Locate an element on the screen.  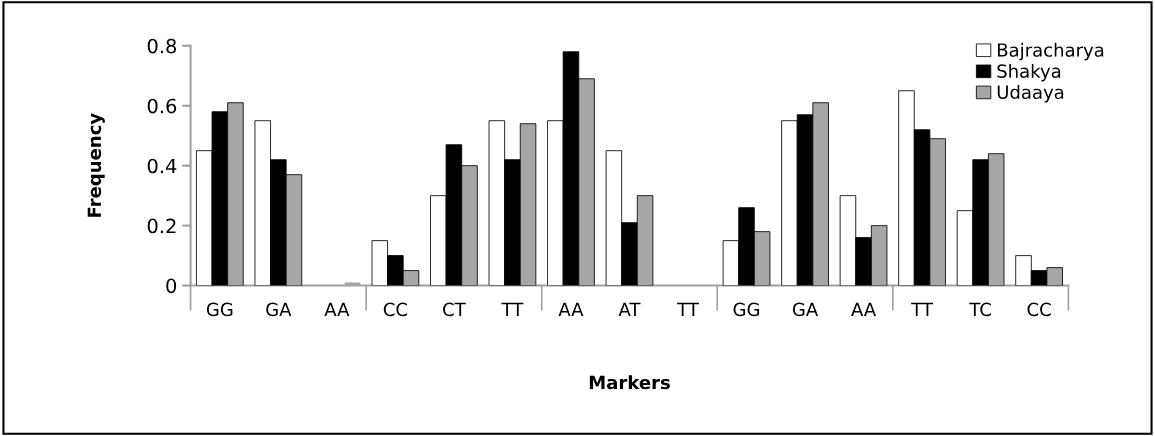
x-tick-label: AT is located at coordinates (629, 309).